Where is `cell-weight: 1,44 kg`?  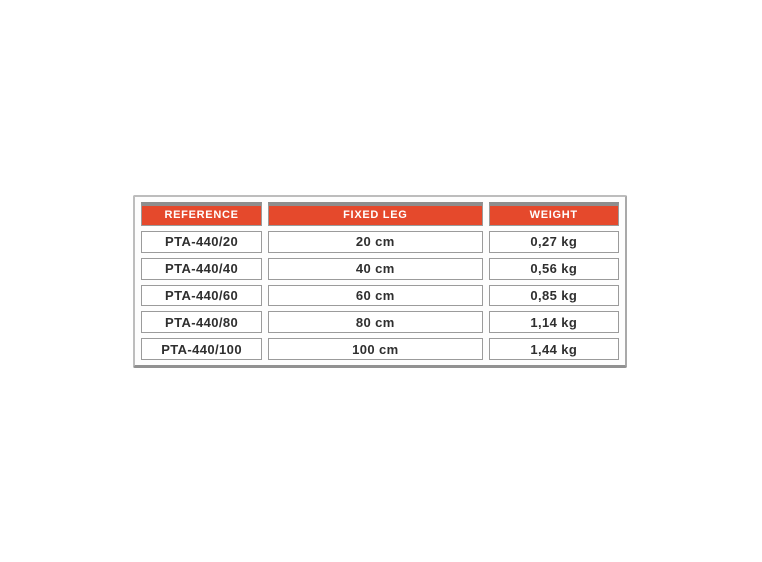
cell-weight: 1,44 kg is located at coordinates (553, 349).